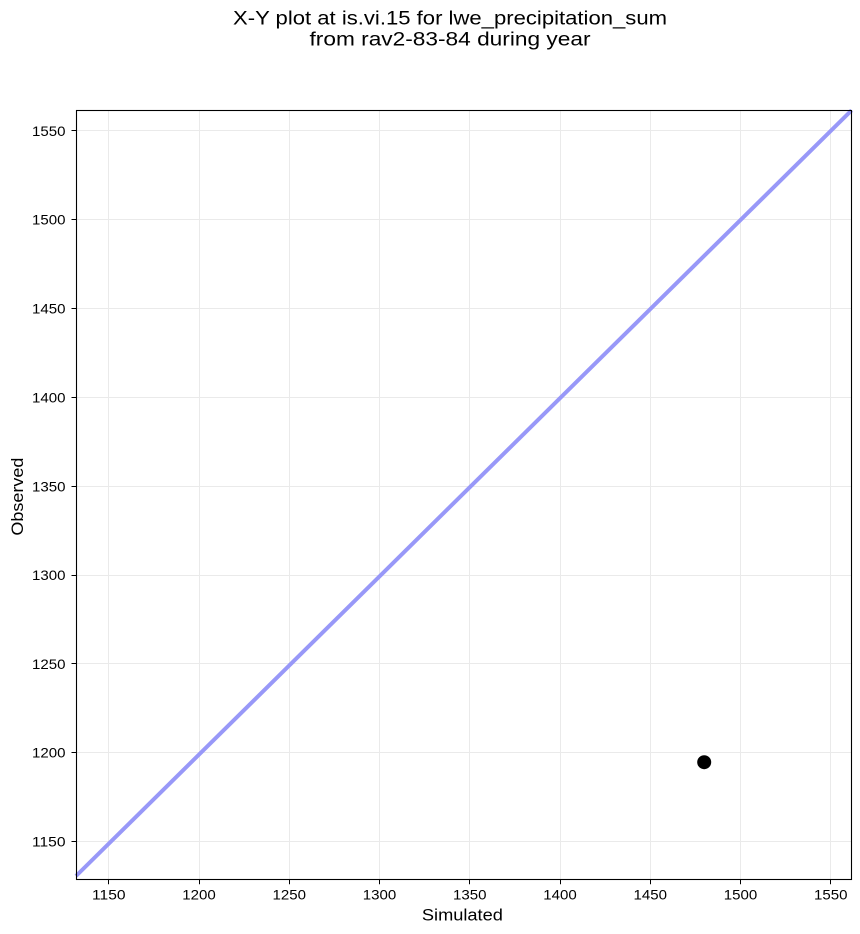  I want to click on svg-text: Simulated, so click(462, 916).